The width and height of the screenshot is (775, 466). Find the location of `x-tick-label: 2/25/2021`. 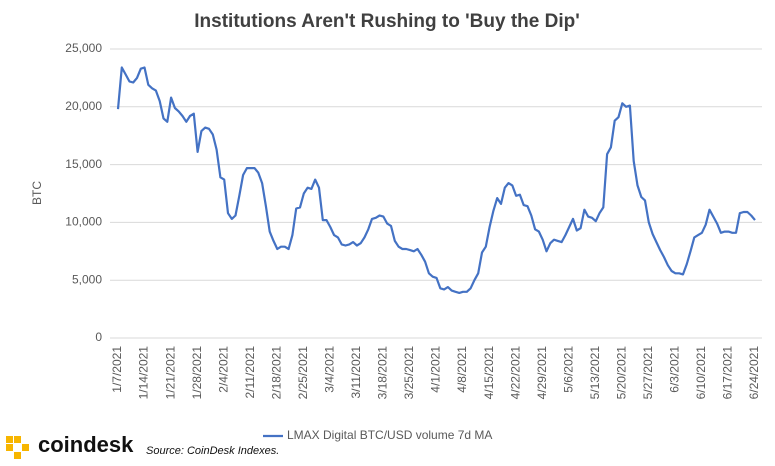

x-tick-label: 2/25/2021 is located at coordinates (303, 373).